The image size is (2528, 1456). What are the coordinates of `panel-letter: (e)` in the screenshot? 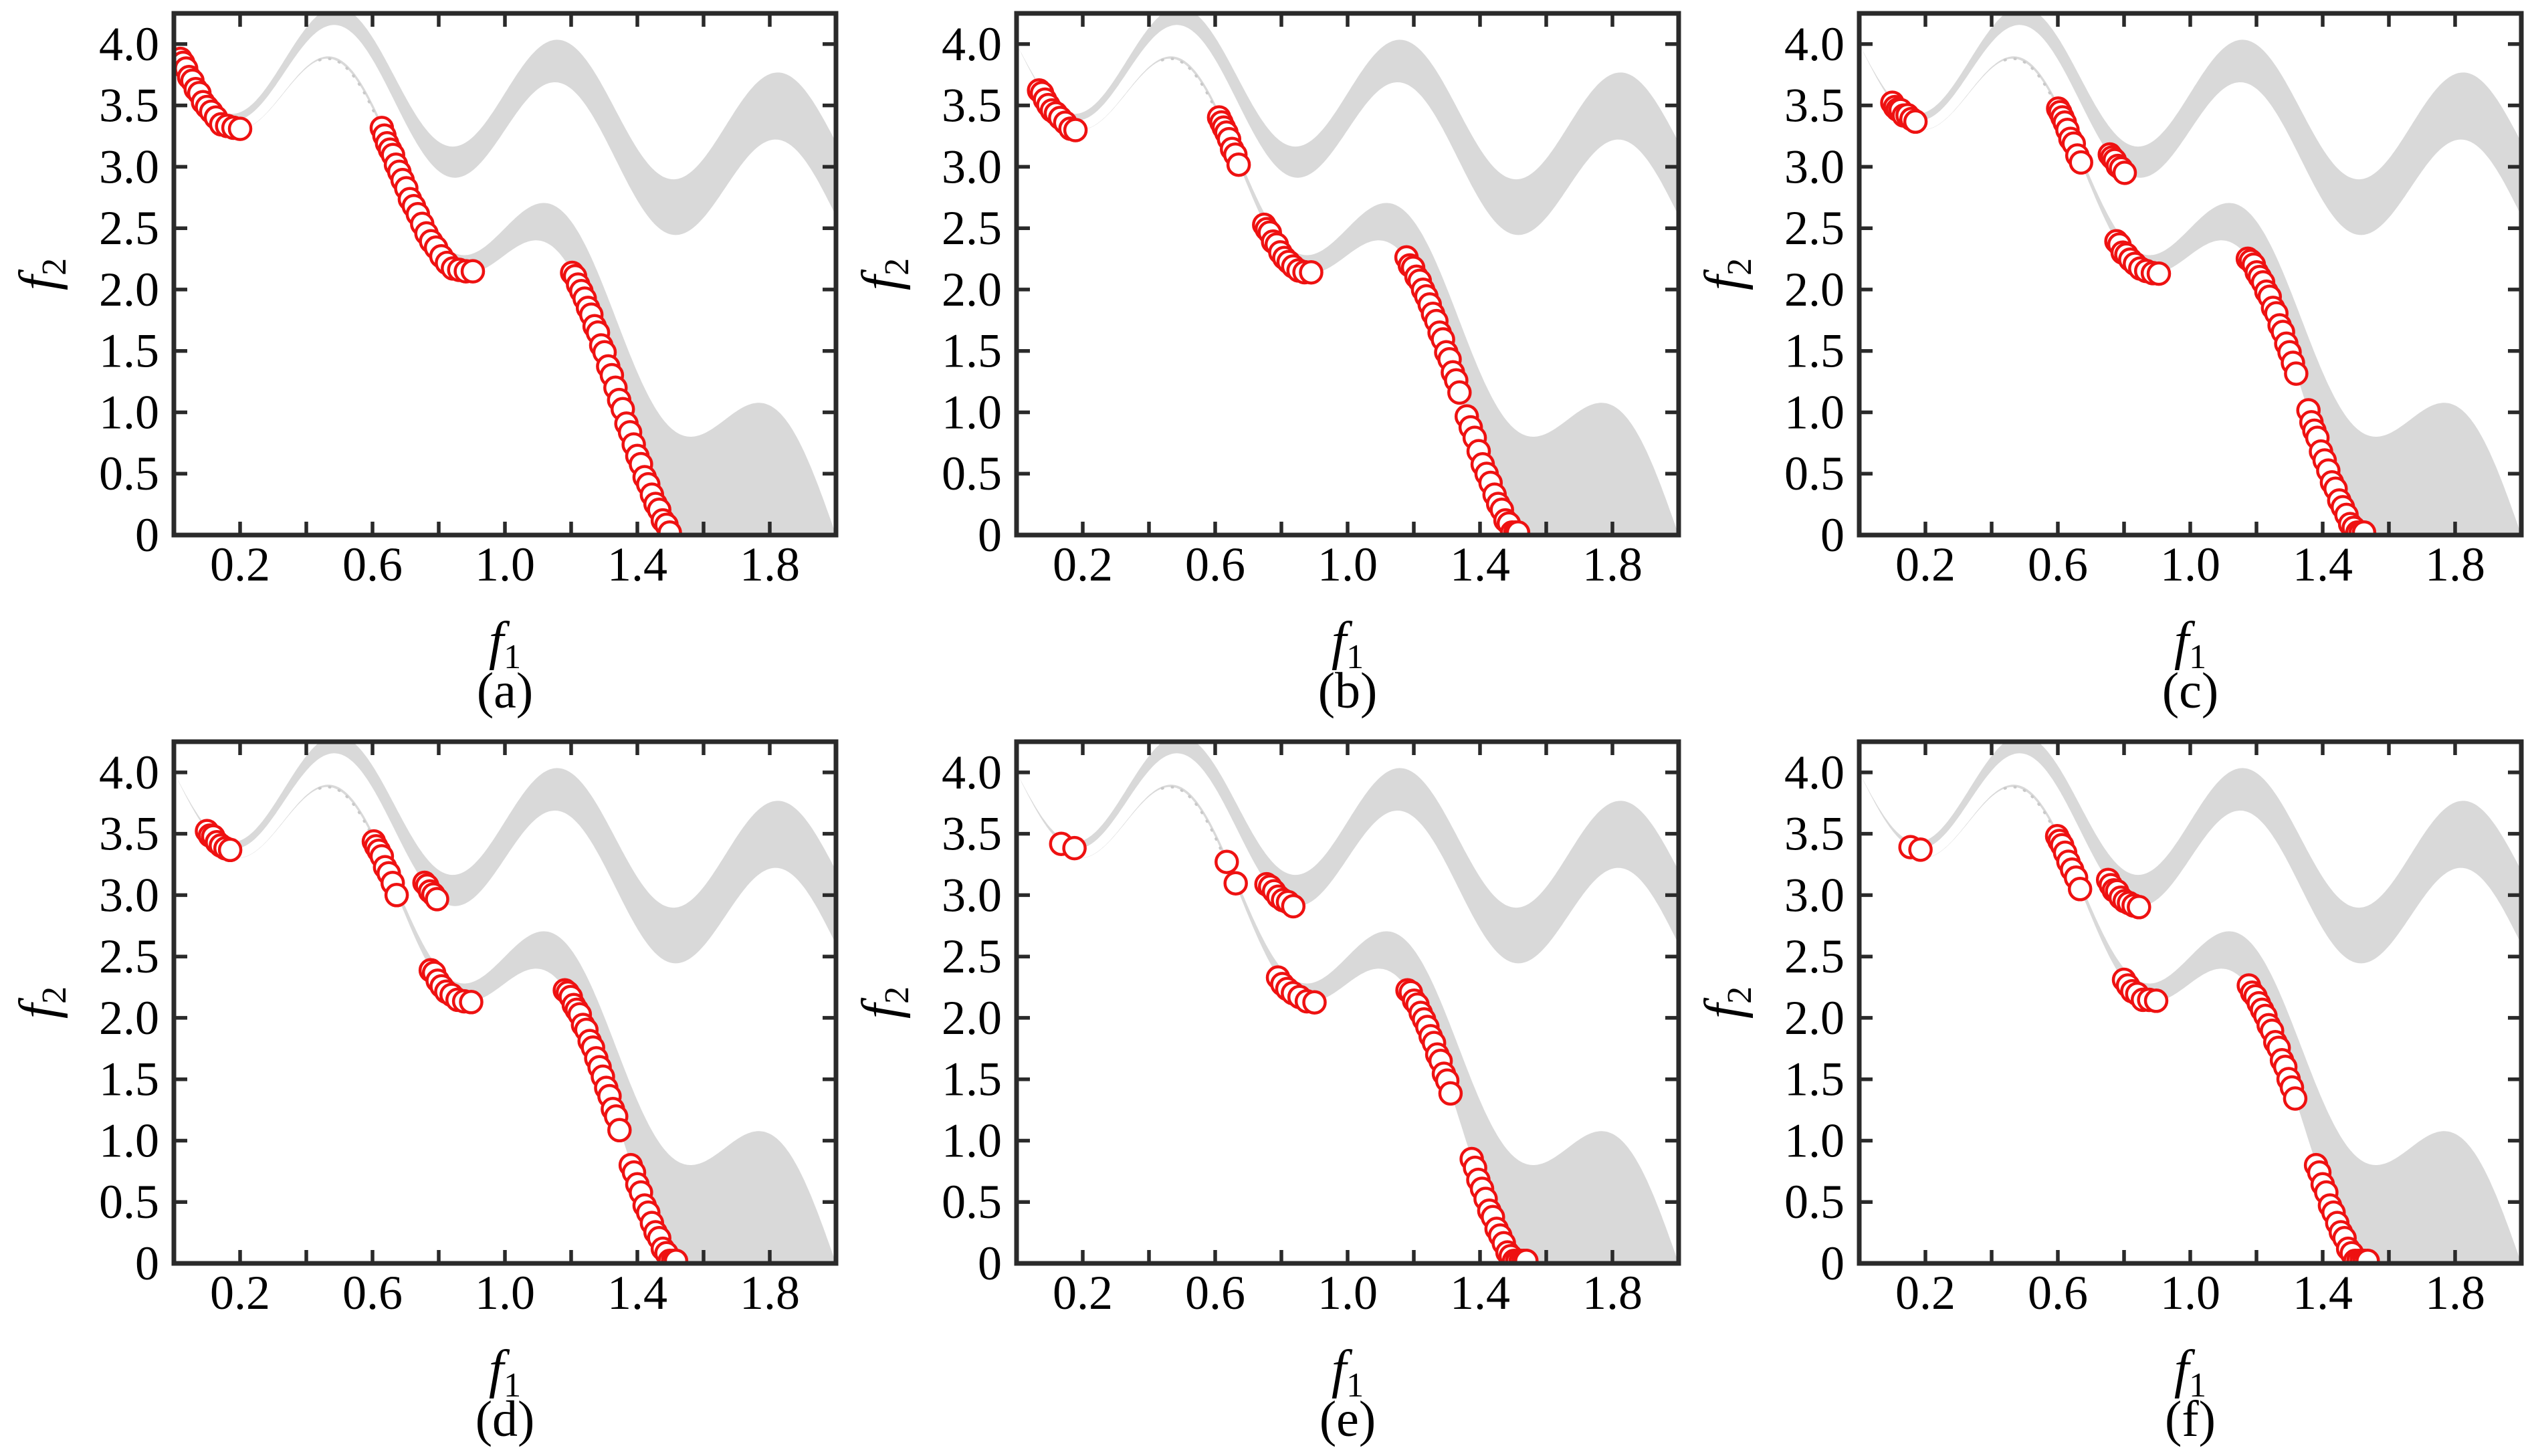 It's located at (1348, 1419).